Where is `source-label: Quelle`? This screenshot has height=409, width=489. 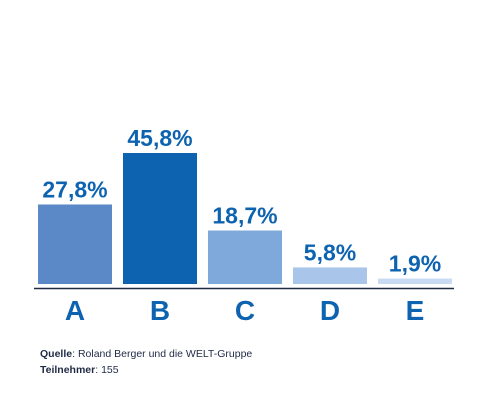
source-label: Quelle is located at coordinates (56, 354).